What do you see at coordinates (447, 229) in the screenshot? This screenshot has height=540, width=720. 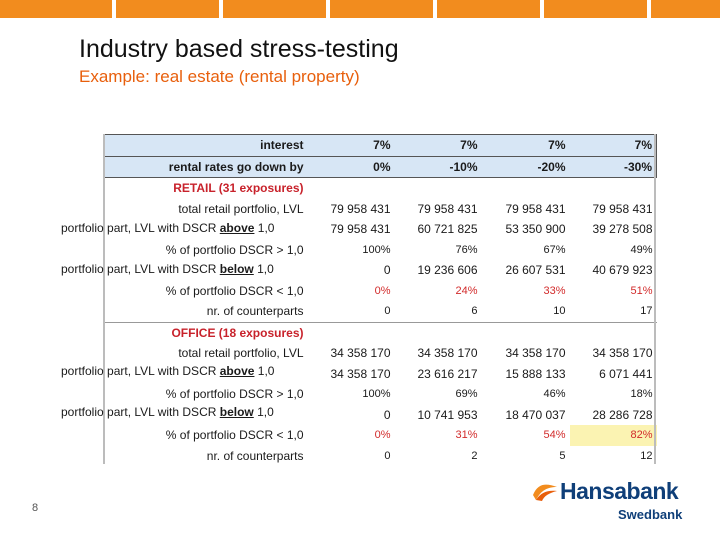 I see `cell: 60 721 825` at bounding box center [447, 229].